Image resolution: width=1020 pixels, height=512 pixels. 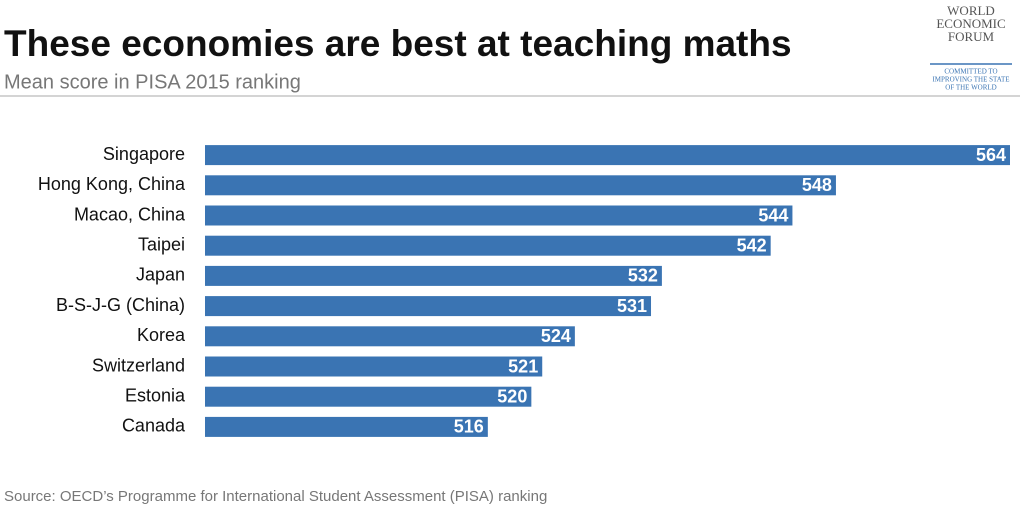 What do you see at coordinates (512, 396) in the screenshot?
I see `value-label: 520` at bounding box center [512, 396].